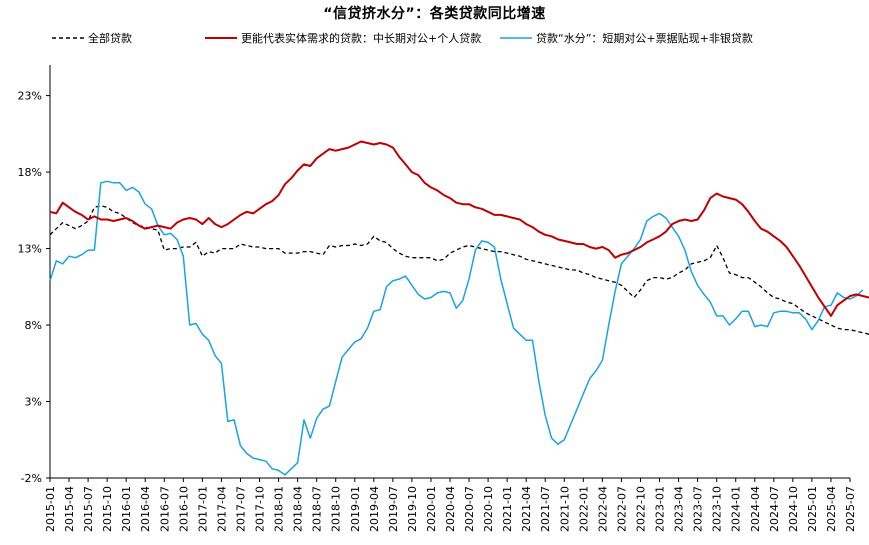  Describe the element at coordinates (30, 96) in the screenshot. I see `y-tick-label: 23%` at that location.